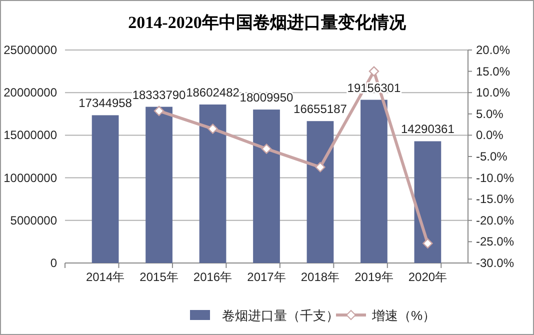 The image size is (534, 335). I want to click on y-tick-label: 15000000, so click(31, 135).